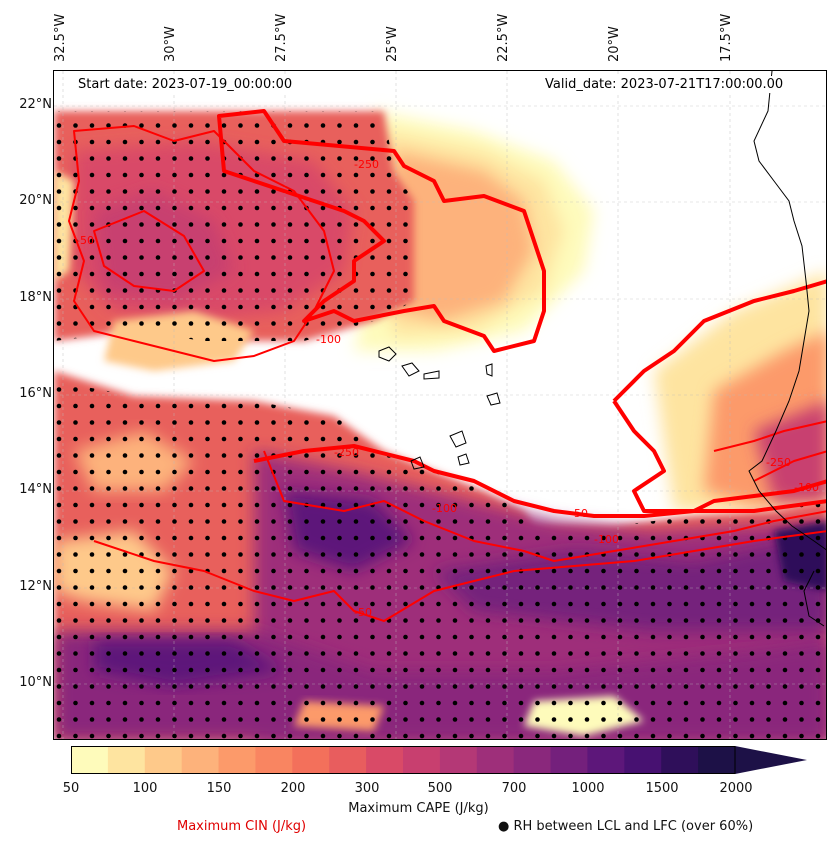 This screenshot has height=845, width=837. Describe the element at coordinates (367, 788) in the screenshot. I see `colorbar-tick: 300` at that location.